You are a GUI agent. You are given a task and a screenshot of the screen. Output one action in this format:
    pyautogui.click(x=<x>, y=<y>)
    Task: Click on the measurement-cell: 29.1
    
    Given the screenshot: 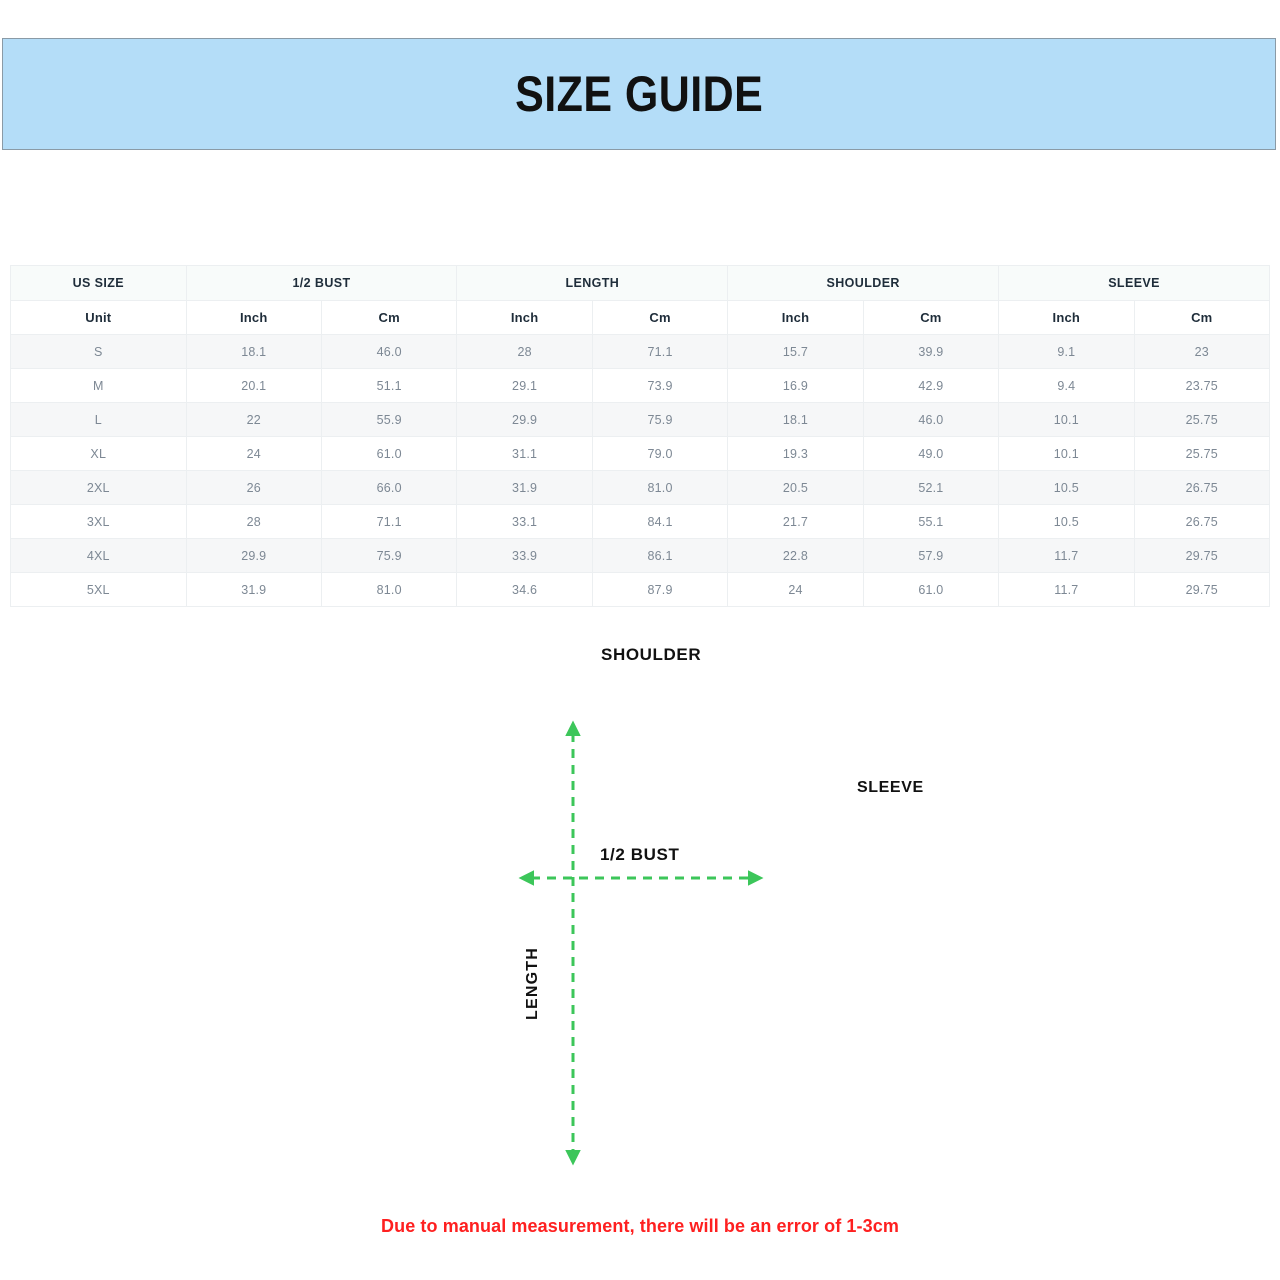 What is the action you would take?
    pyautogui.click(x=524, y=385)
    